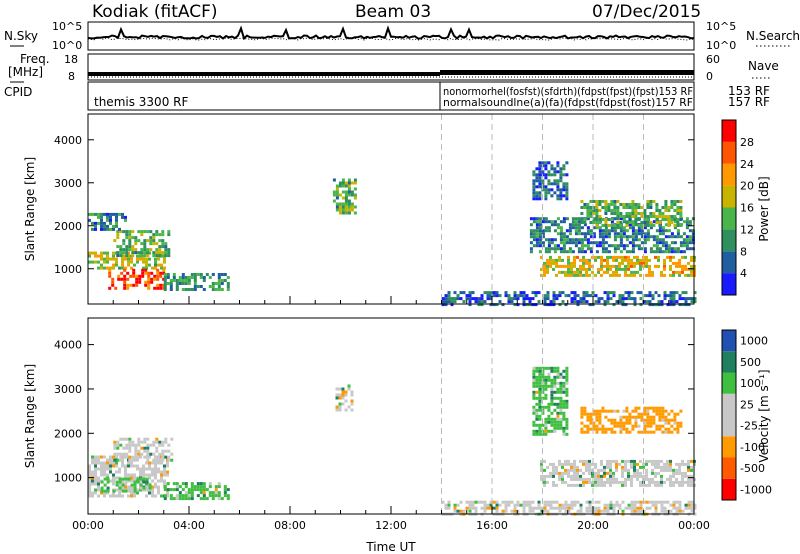  Describe the element at coordinates (567, 72) in the screenshot. I see `freq-trace-late` at that location.